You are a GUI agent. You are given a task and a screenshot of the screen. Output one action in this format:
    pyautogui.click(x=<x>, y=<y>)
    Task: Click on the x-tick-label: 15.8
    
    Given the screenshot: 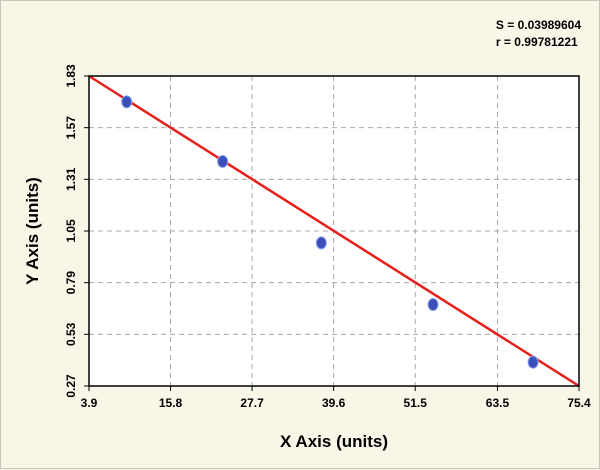 What is the action you would take?
    pyautogui.click(x=171, y=403)
    